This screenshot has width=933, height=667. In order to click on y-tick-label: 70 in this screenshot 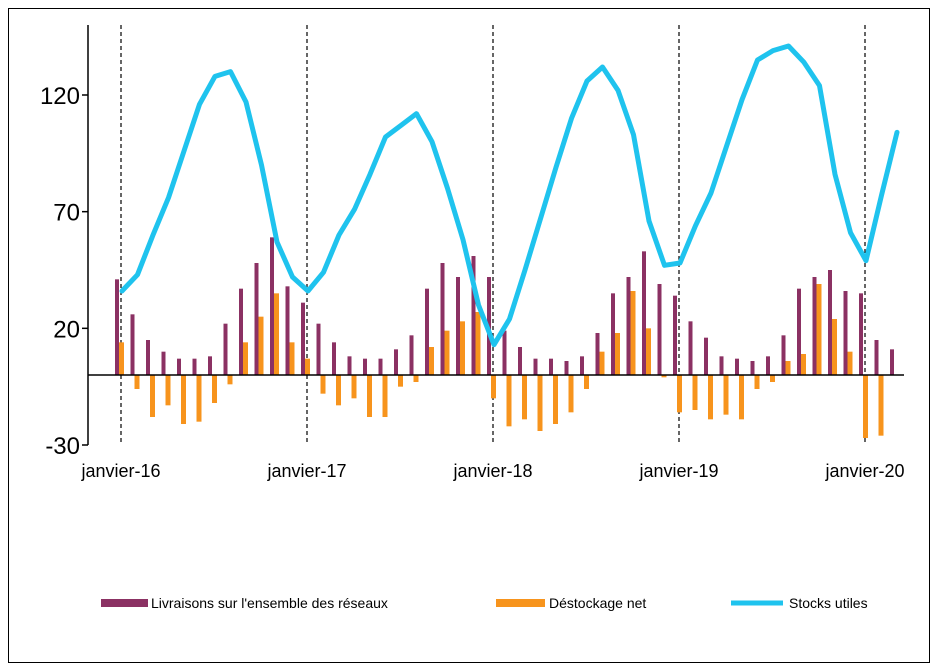, I will do `click(66, 213)`.